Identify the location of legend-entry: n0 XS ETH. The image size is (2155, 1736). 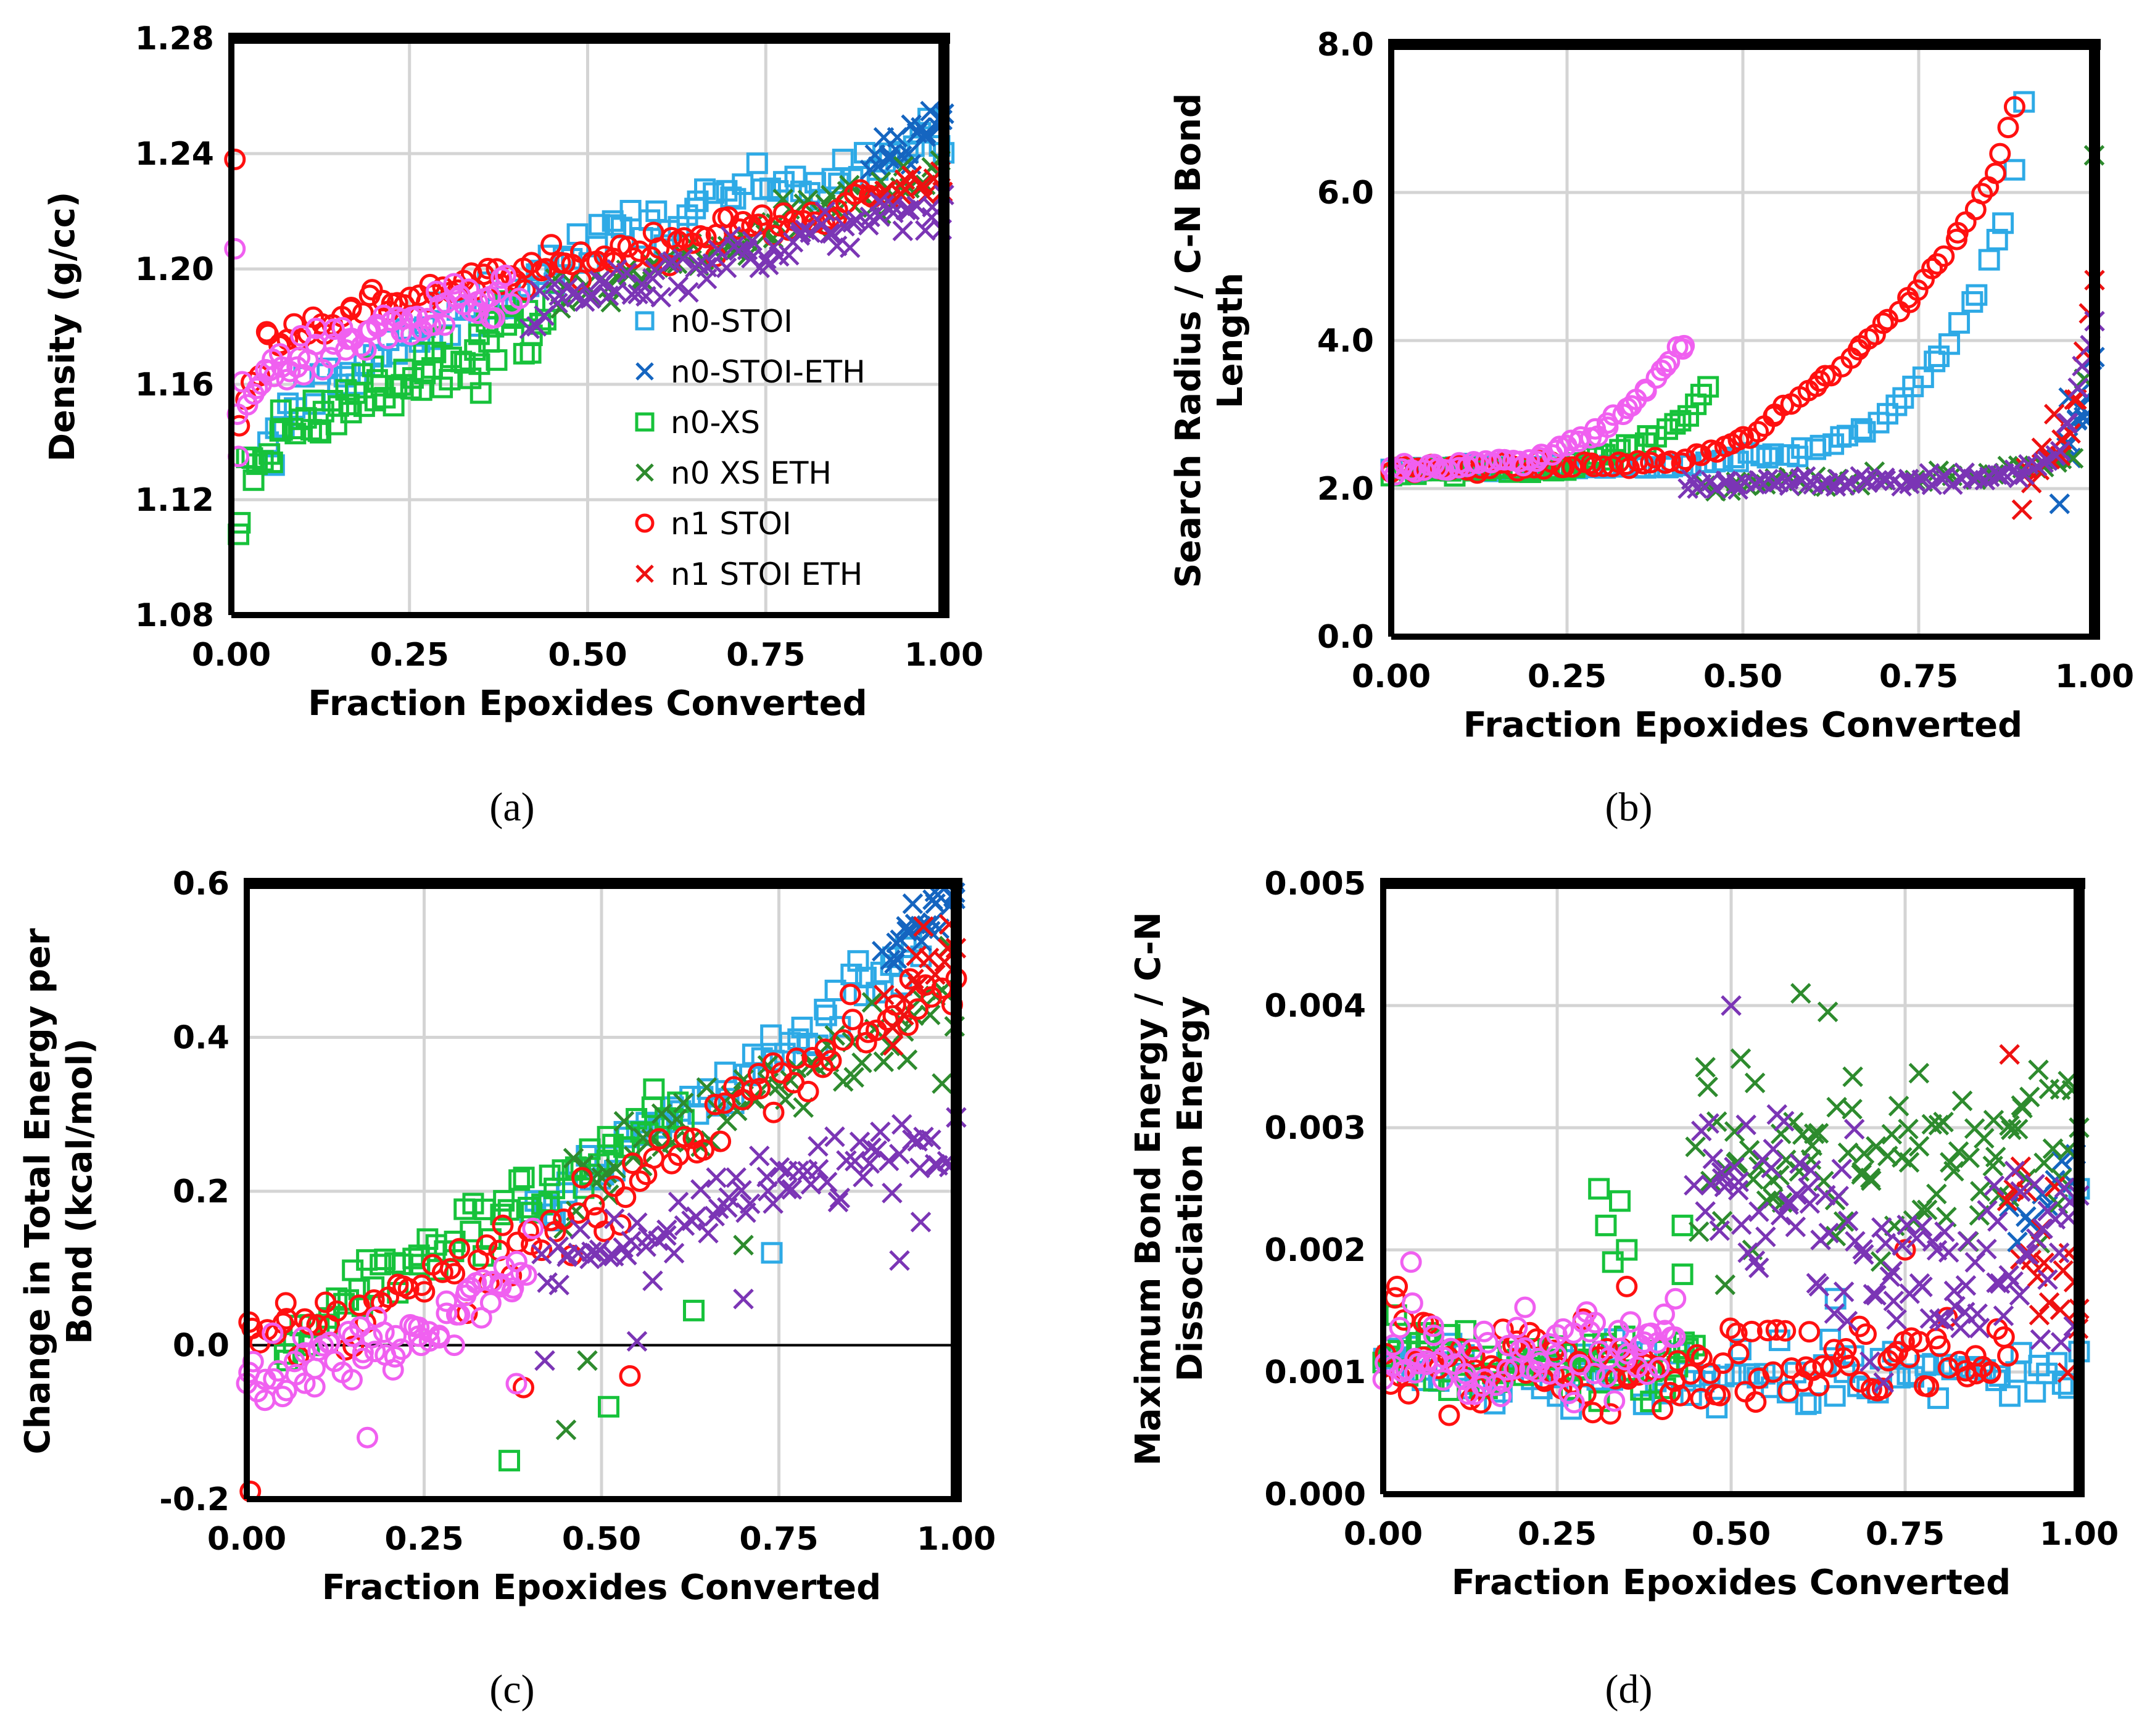
(733, 473).